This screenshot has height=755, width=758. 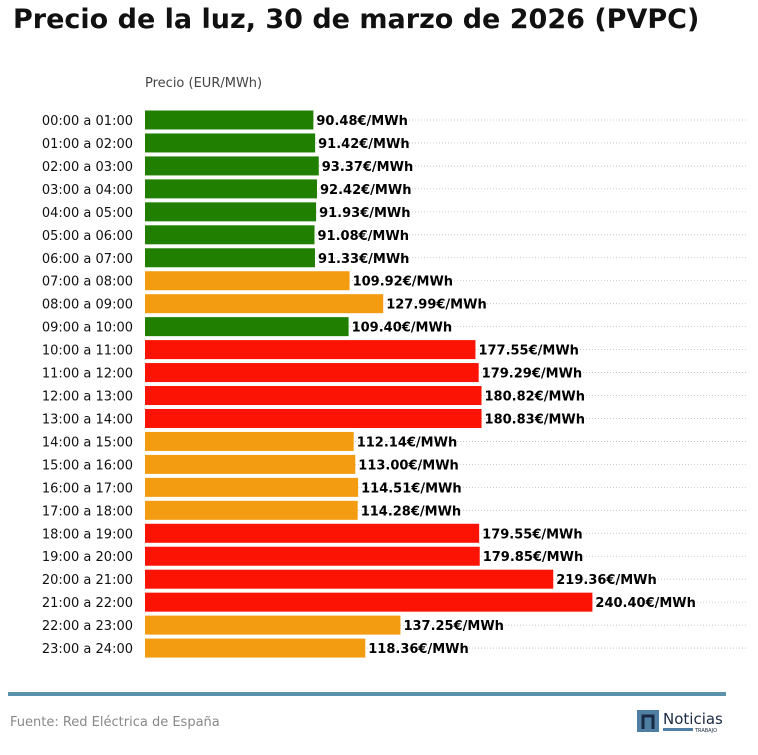 What do you see at coordinates (418, 649) in the screenshot?
I see `data-label: 118.36€/MWh` at bounding box center [418, 649].